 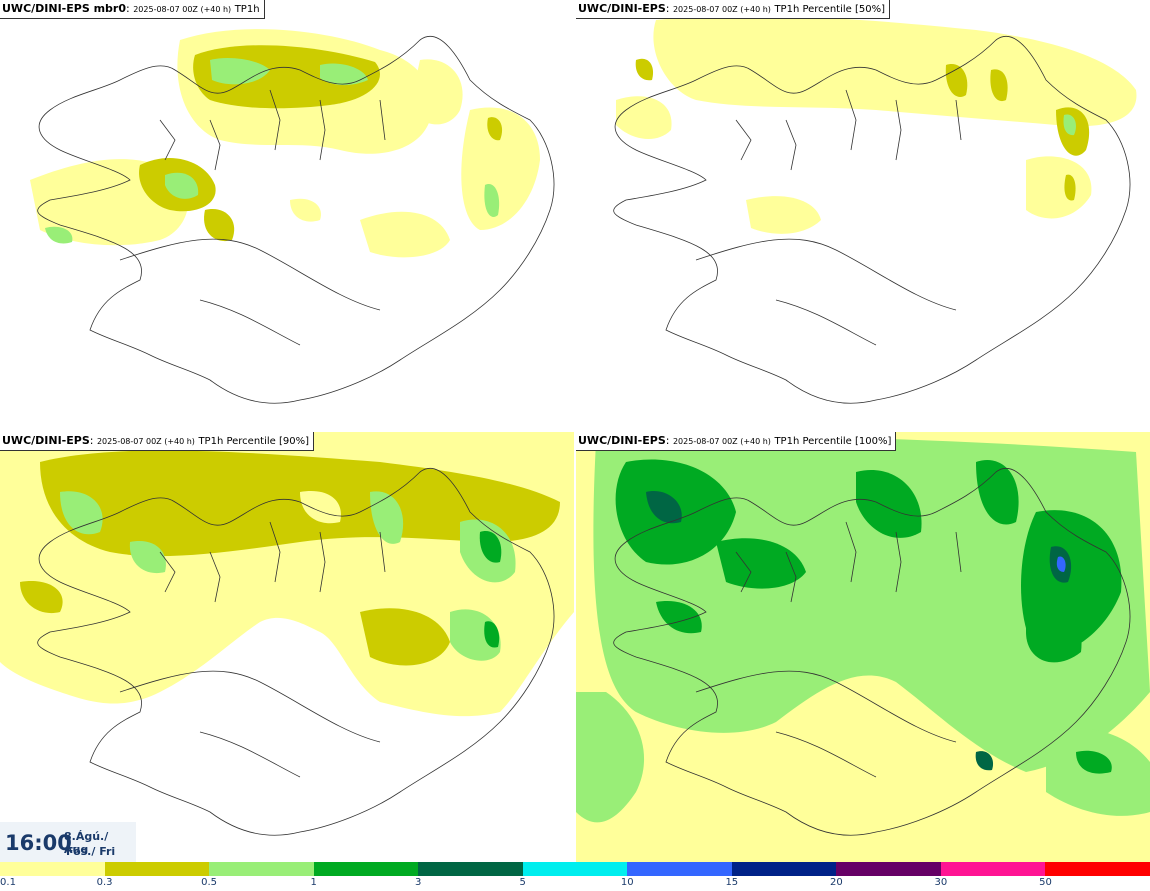 I want to click on member-name: mbr0, so click(x=107, y=8).